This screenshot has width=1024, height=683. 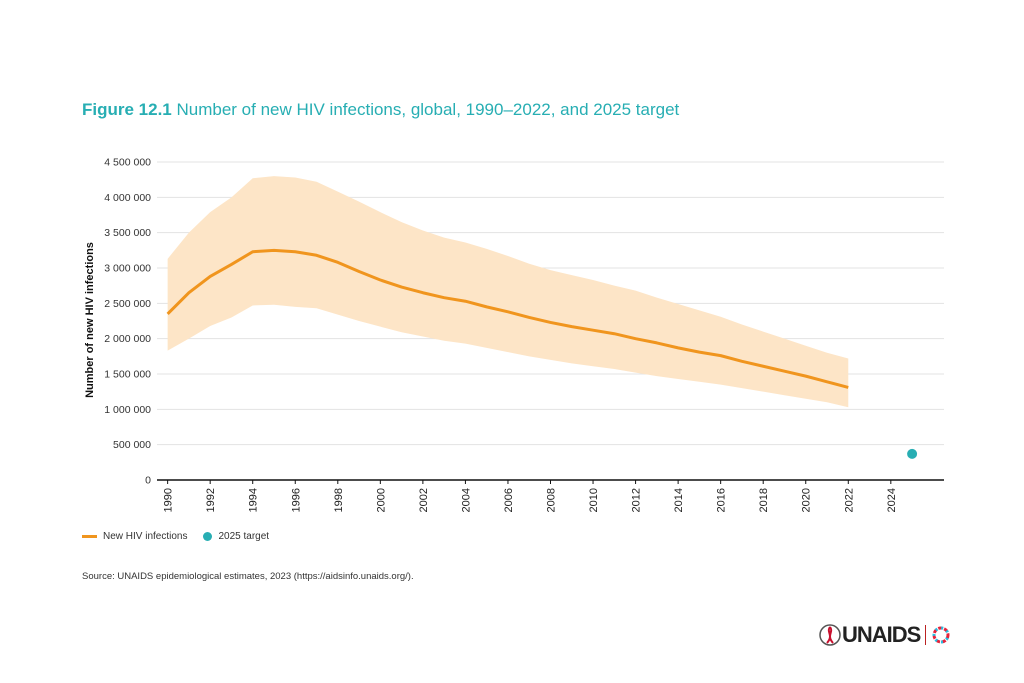 What do you see at coordinates (339, 500) in the screenshot?
I see `x-tick-label: 1998` at bounding box center [339, 500].